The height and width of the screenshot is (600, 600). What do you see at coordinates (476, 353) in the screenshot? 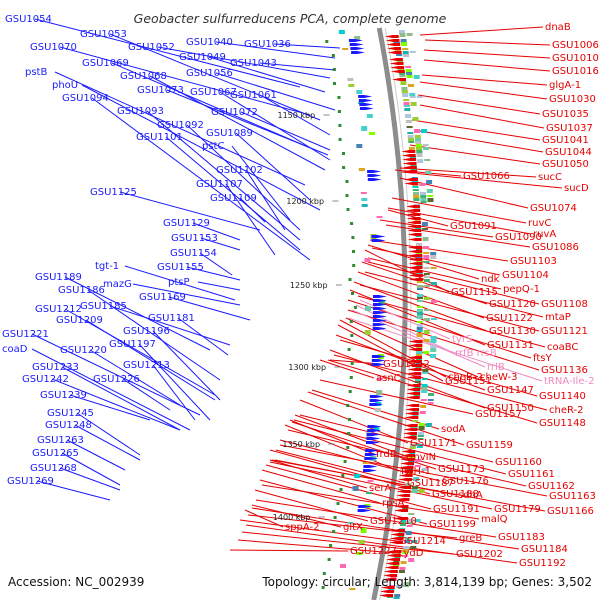
I see `rna-gene-label: rrfB rrsB` at bounding box center [476, 353].